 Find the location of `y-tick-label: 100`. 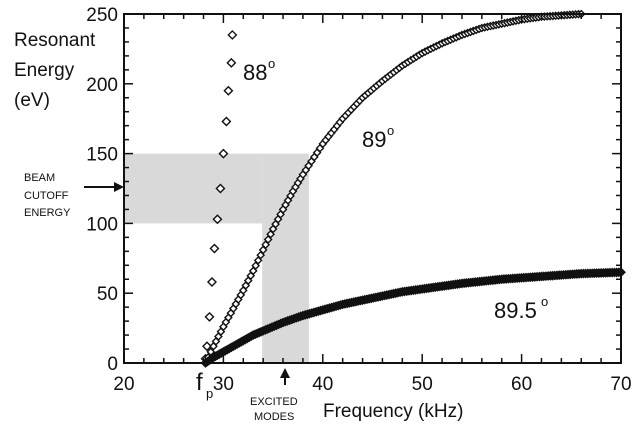

y-tick-label: 100 is located at coordinates (102, 224).